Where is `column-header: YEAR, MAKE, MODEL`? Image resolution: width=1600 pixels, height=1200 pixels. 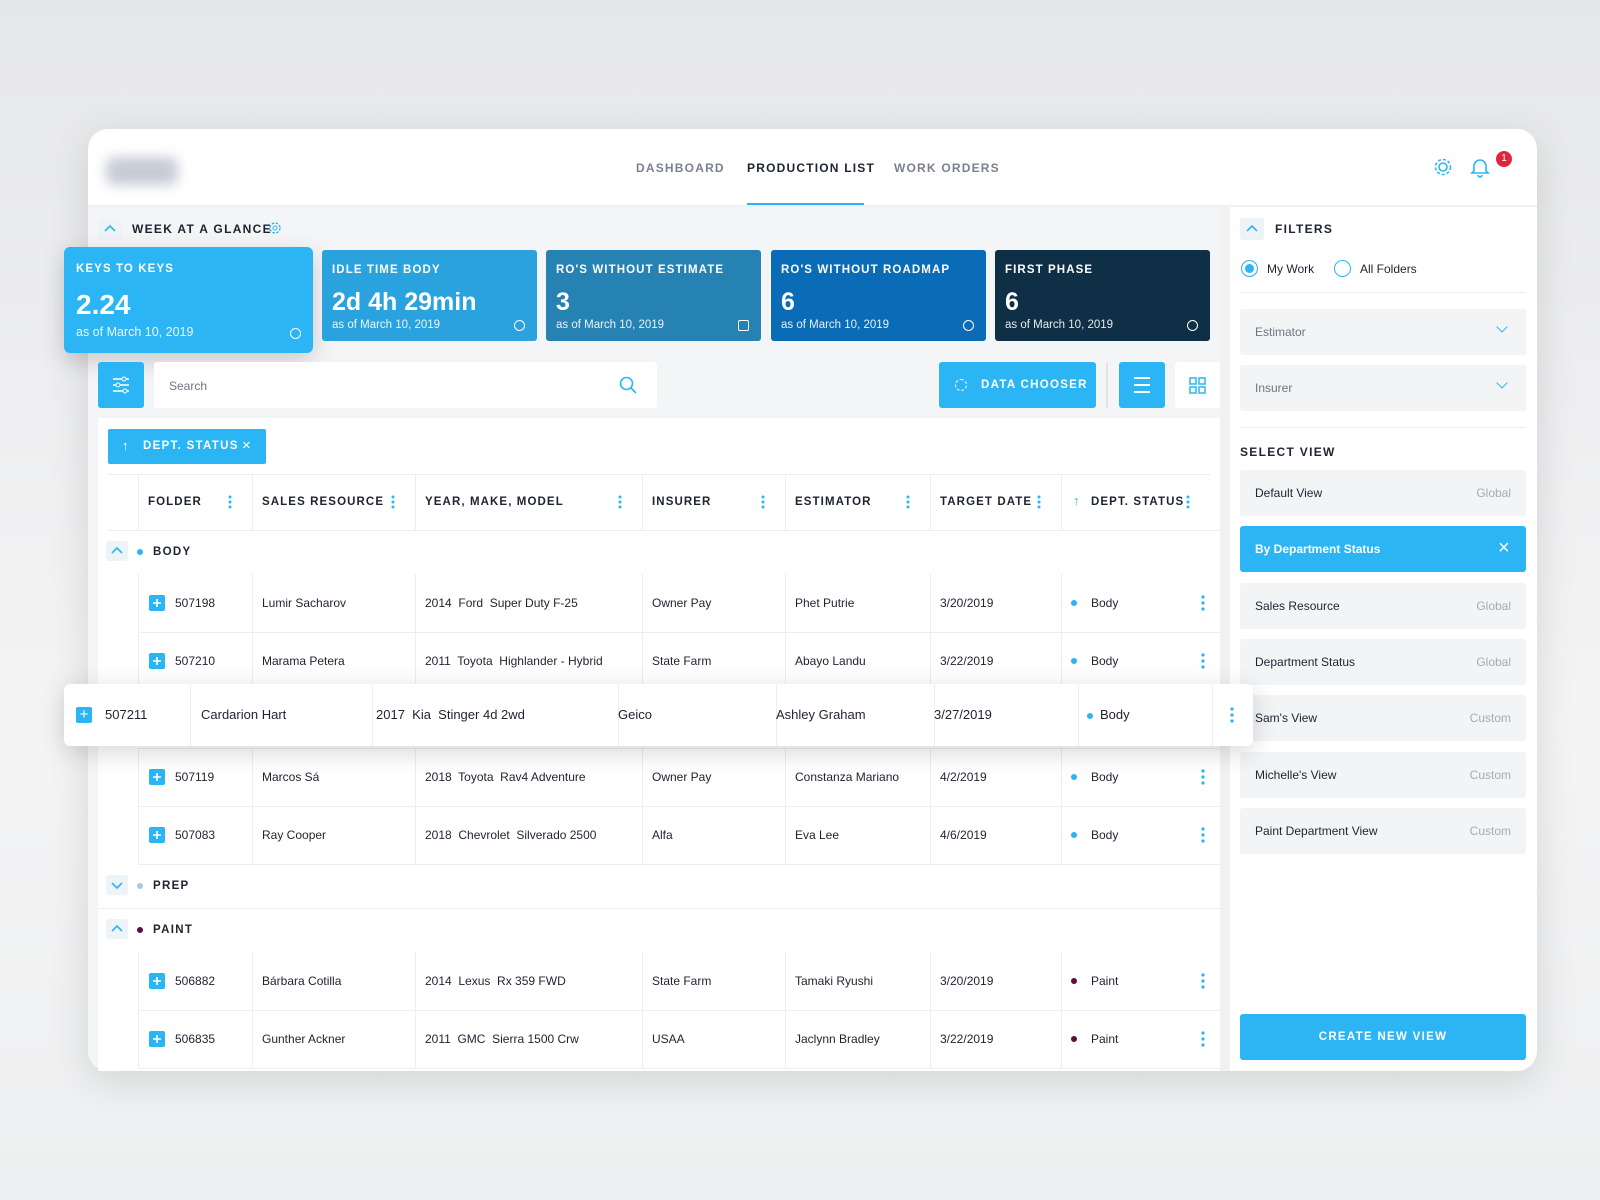 column-header: YEAR, MAKE, MODEL is located at coordinates (494, 502).